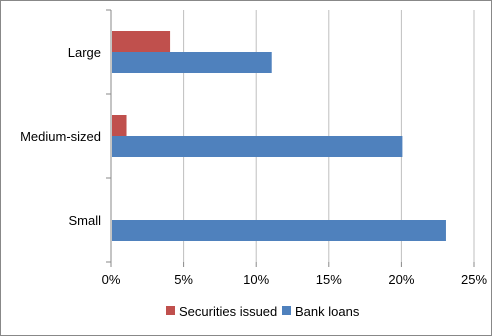  Describe the element at coordinates (183, 279) in the screenshot. I see `x-tick-label: 5%` at that location.